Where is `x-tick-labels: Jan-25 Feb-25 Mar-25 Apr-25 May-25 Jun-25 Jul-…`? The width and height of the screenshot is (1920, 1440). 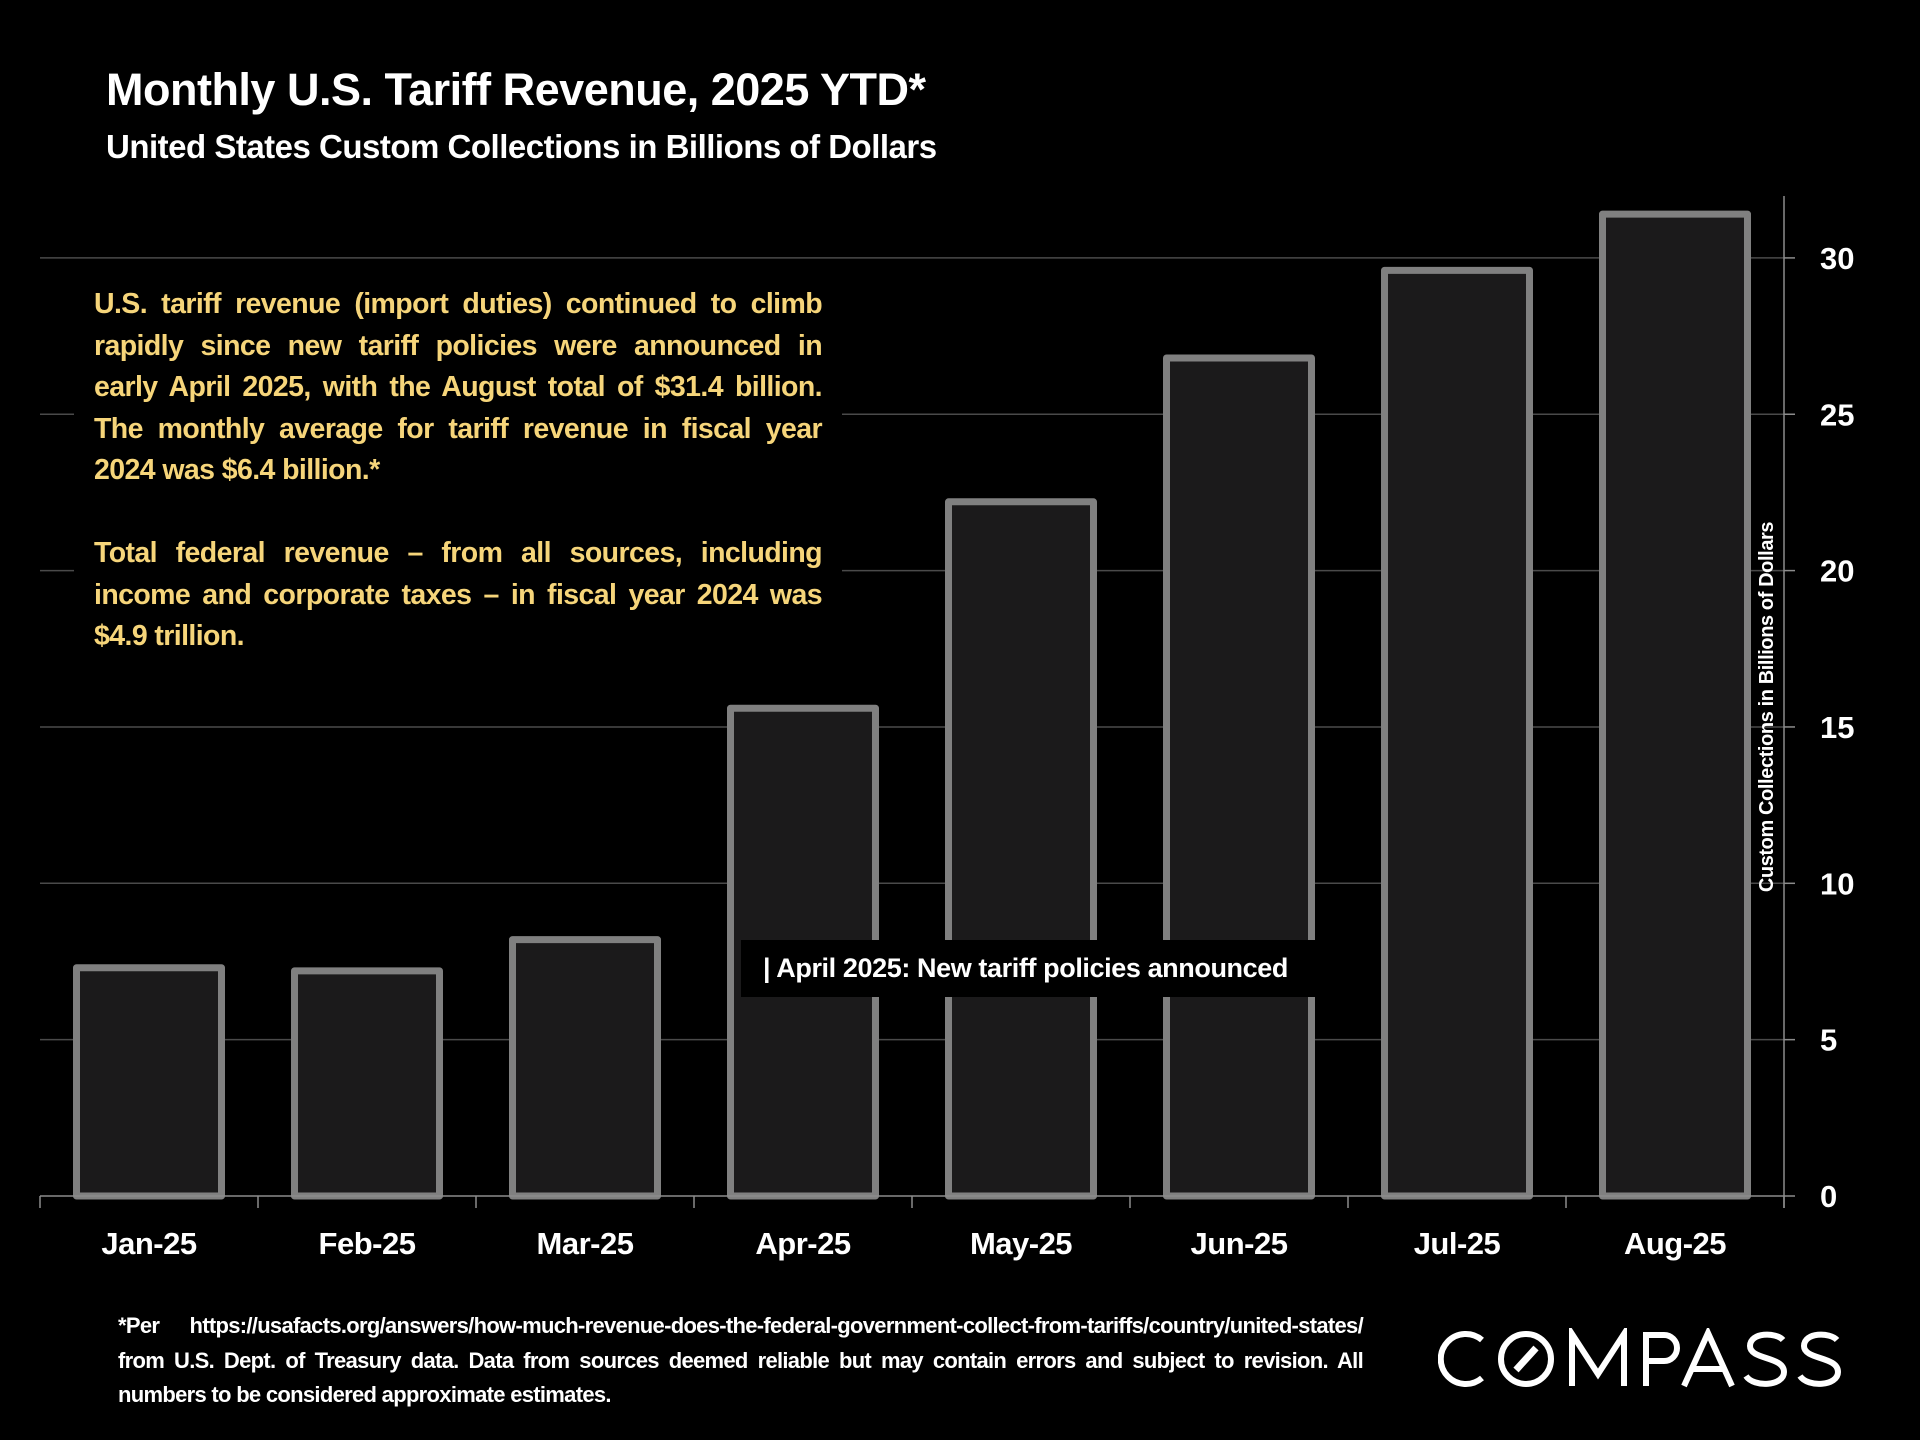
x-tick-labels: Jan-25 Feb-25 Mar-25 Apr-25 May-25 Jun-25 Jul-… is located at coordinates (913, 1243).